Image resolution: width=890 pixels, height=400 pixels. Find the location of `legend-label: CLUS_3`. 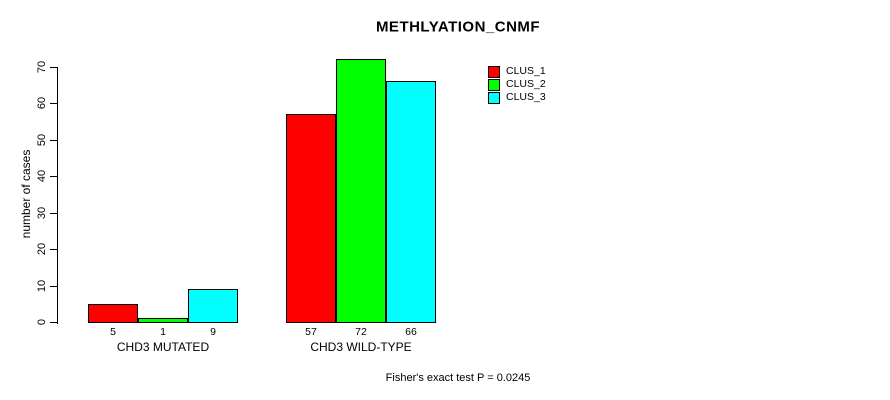

legend-label: CLUS_3 is located at coordinates (526, 97).